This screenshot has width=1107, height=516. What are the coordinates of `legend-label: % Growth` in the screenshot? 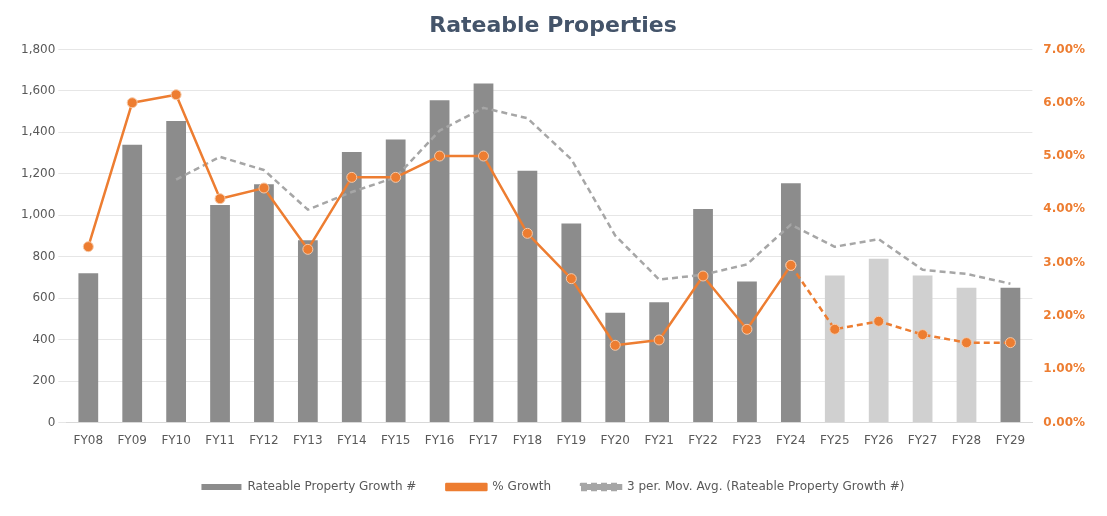 It's located at (522, 486).